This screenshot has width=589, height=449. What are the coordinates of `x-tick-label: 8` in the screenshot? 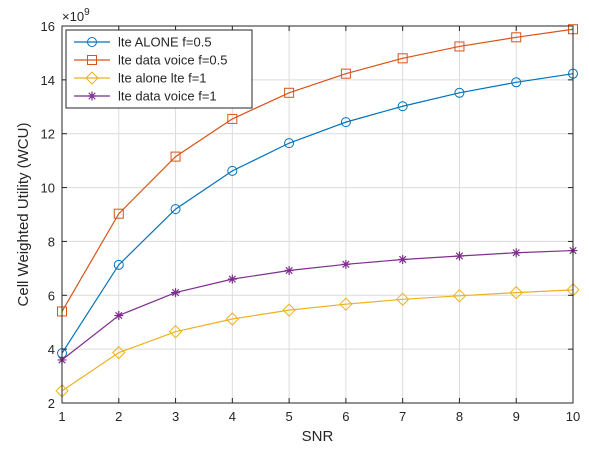 It's located at (459, 416).